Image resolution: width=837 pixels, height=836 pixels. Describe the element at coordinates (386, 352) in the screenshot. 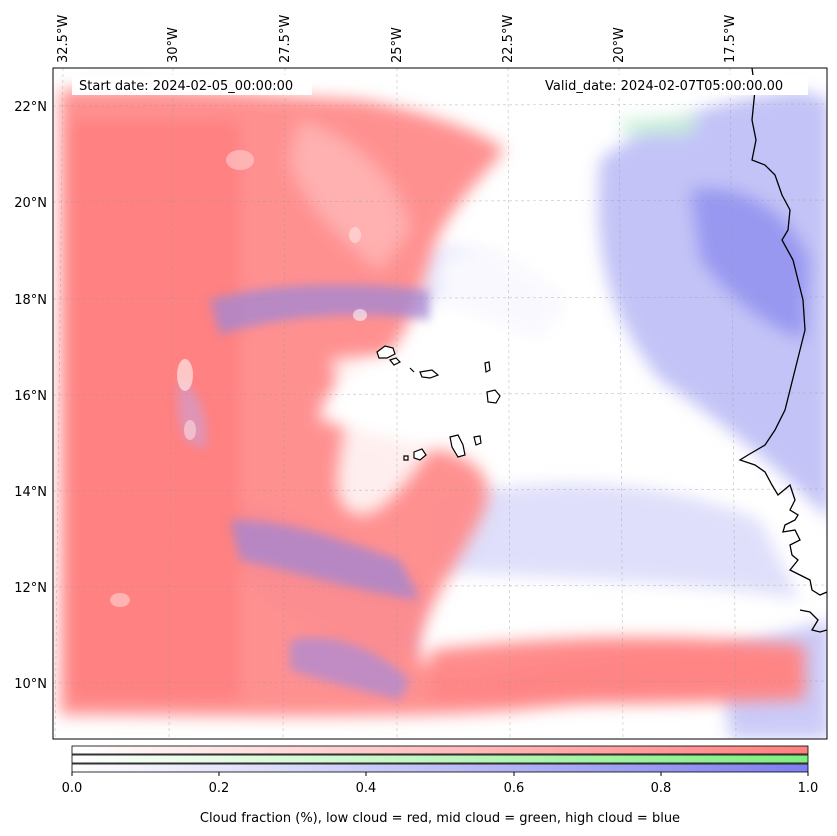

I see `island-santo-antao` at that location.